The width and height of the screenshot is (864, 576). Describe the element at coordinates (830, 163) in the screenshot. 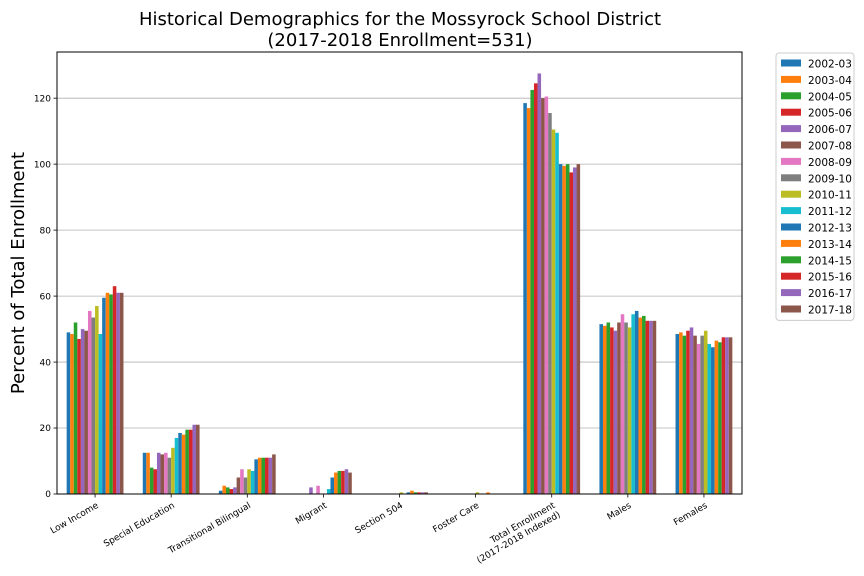

I see `legend-label: 2008-09` at that location.